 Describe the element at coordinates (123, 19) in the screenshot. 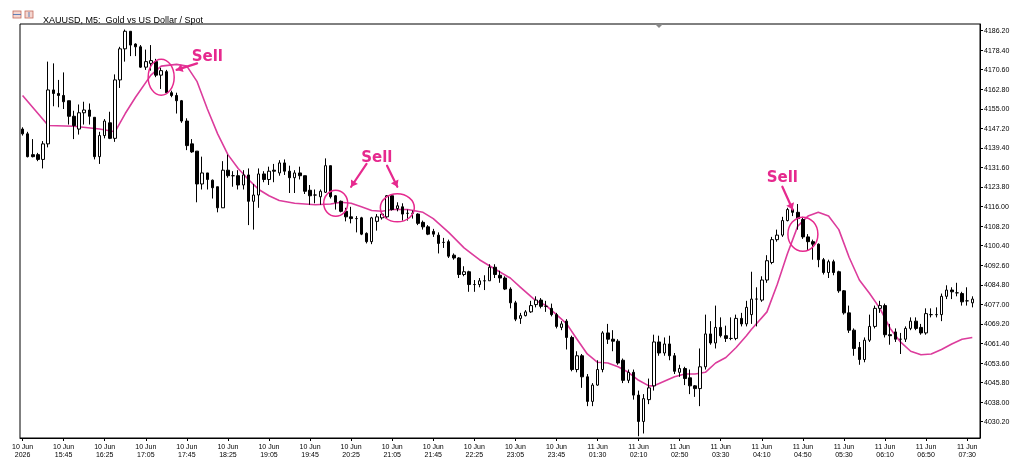

I see `chart-title: XAUUSD, M5: Gold vs US Dollar / Spot` at that location.